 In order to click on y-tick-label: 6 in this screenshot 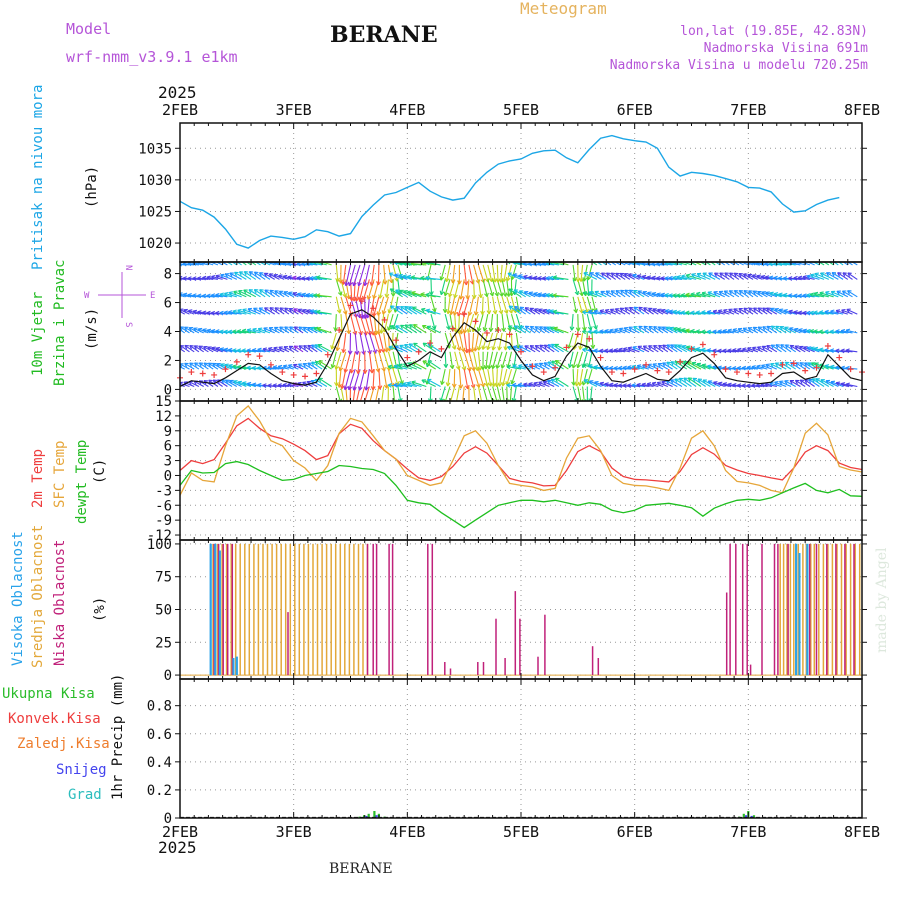, I will do `click(168, 304)`.